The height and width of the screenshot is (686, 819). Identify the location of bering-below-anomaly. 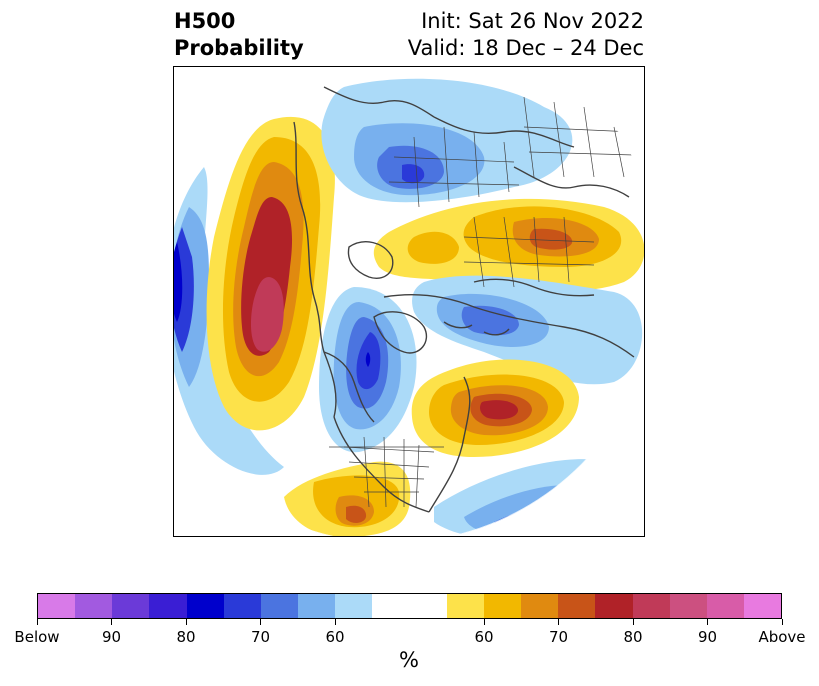
(527, 330).